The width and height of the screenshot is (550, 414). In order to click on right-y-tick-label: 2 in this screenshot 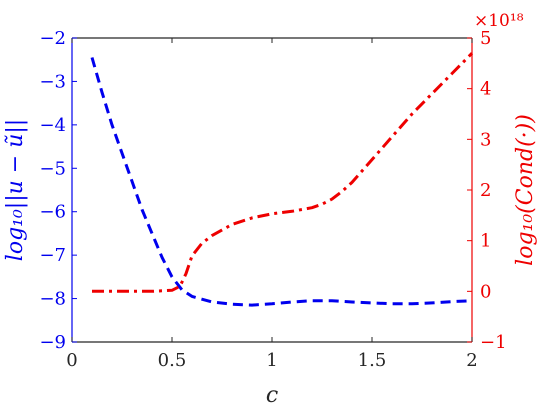, I will do `click(485, 190)`.